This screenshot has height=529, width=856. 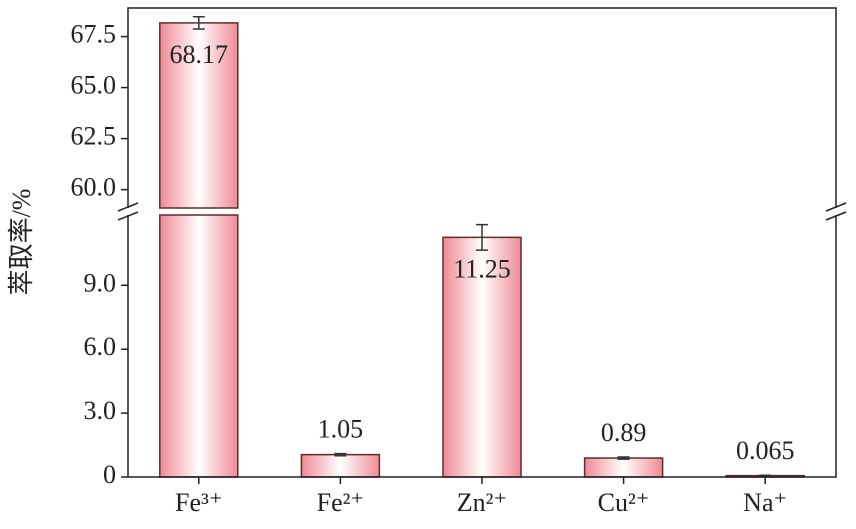 What do you see at coordinates (624, 432) in the screenshot?
I see `value-label: 0.89` at bounding box center [624, 432].